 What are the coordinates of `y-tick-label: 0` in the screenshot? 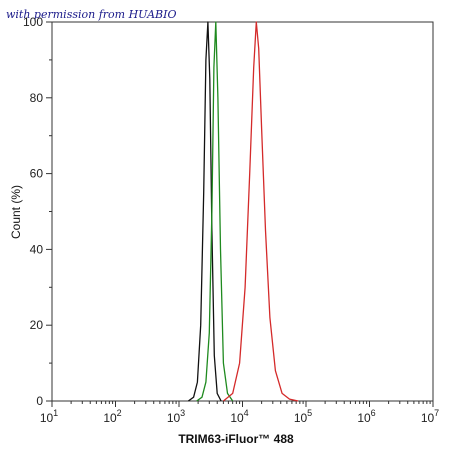 It's located at (39, 401).